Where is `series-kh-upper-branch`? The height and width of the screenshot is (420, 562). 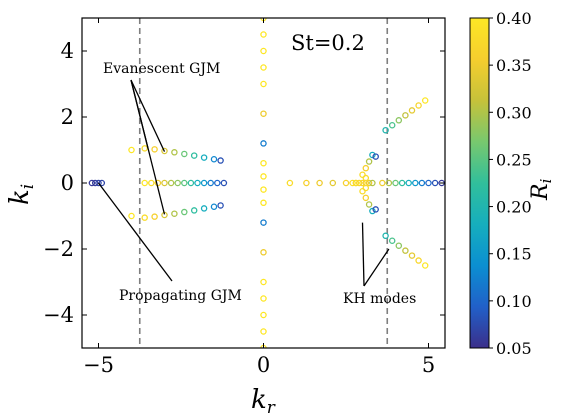
series-kh-upper-branch is located at coordinates (405, 115).